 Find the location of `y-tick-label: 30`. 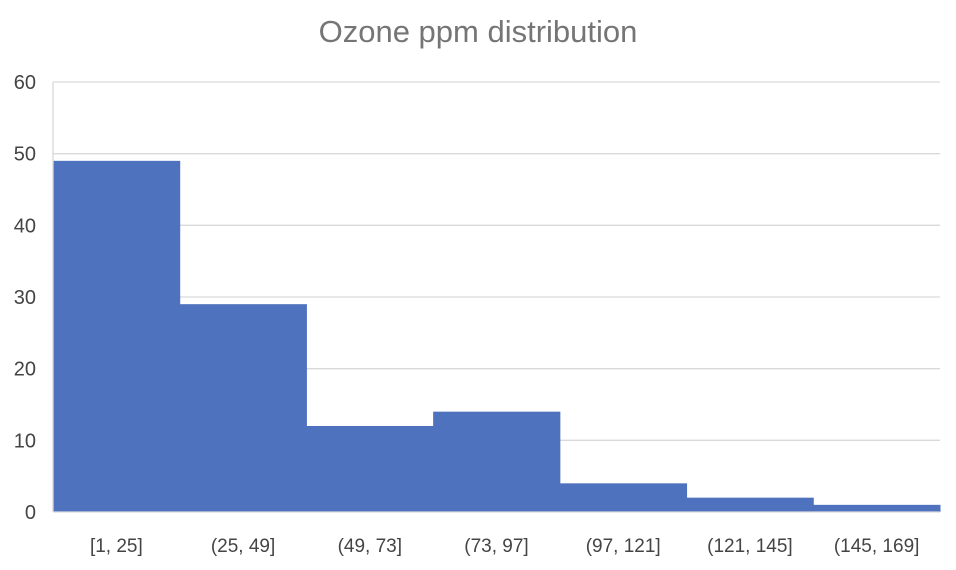

y-tick-label: 30 is located at coordinates (25, 298).